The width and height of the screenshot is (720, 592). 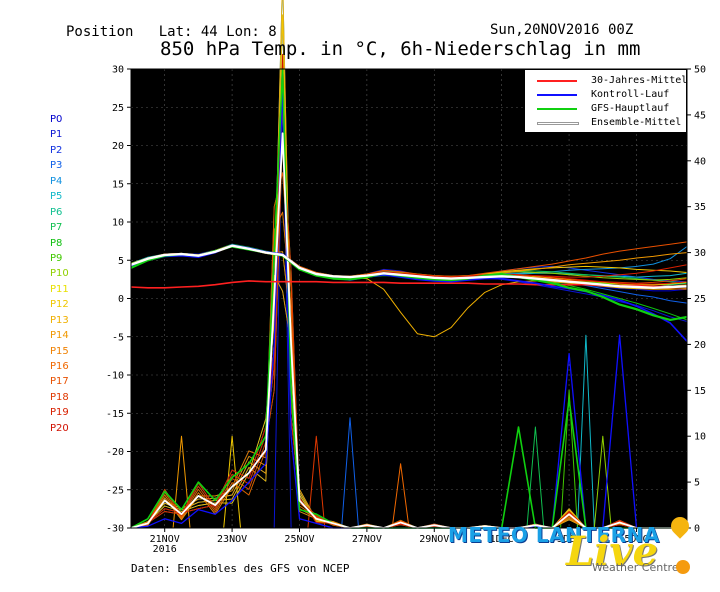 What do you see at coordinates (700, 70) in the screenshot?
I see `right-tick-label: 50` at bounding box center [700, 70].